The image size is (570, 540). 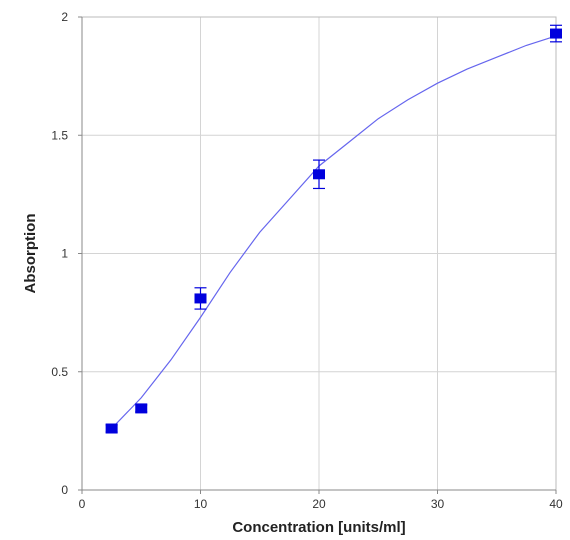 What do you see at coordinates (438, 504) in the screenshot?
I see `x-tick-label: 30` at bounding box center [438, 504].